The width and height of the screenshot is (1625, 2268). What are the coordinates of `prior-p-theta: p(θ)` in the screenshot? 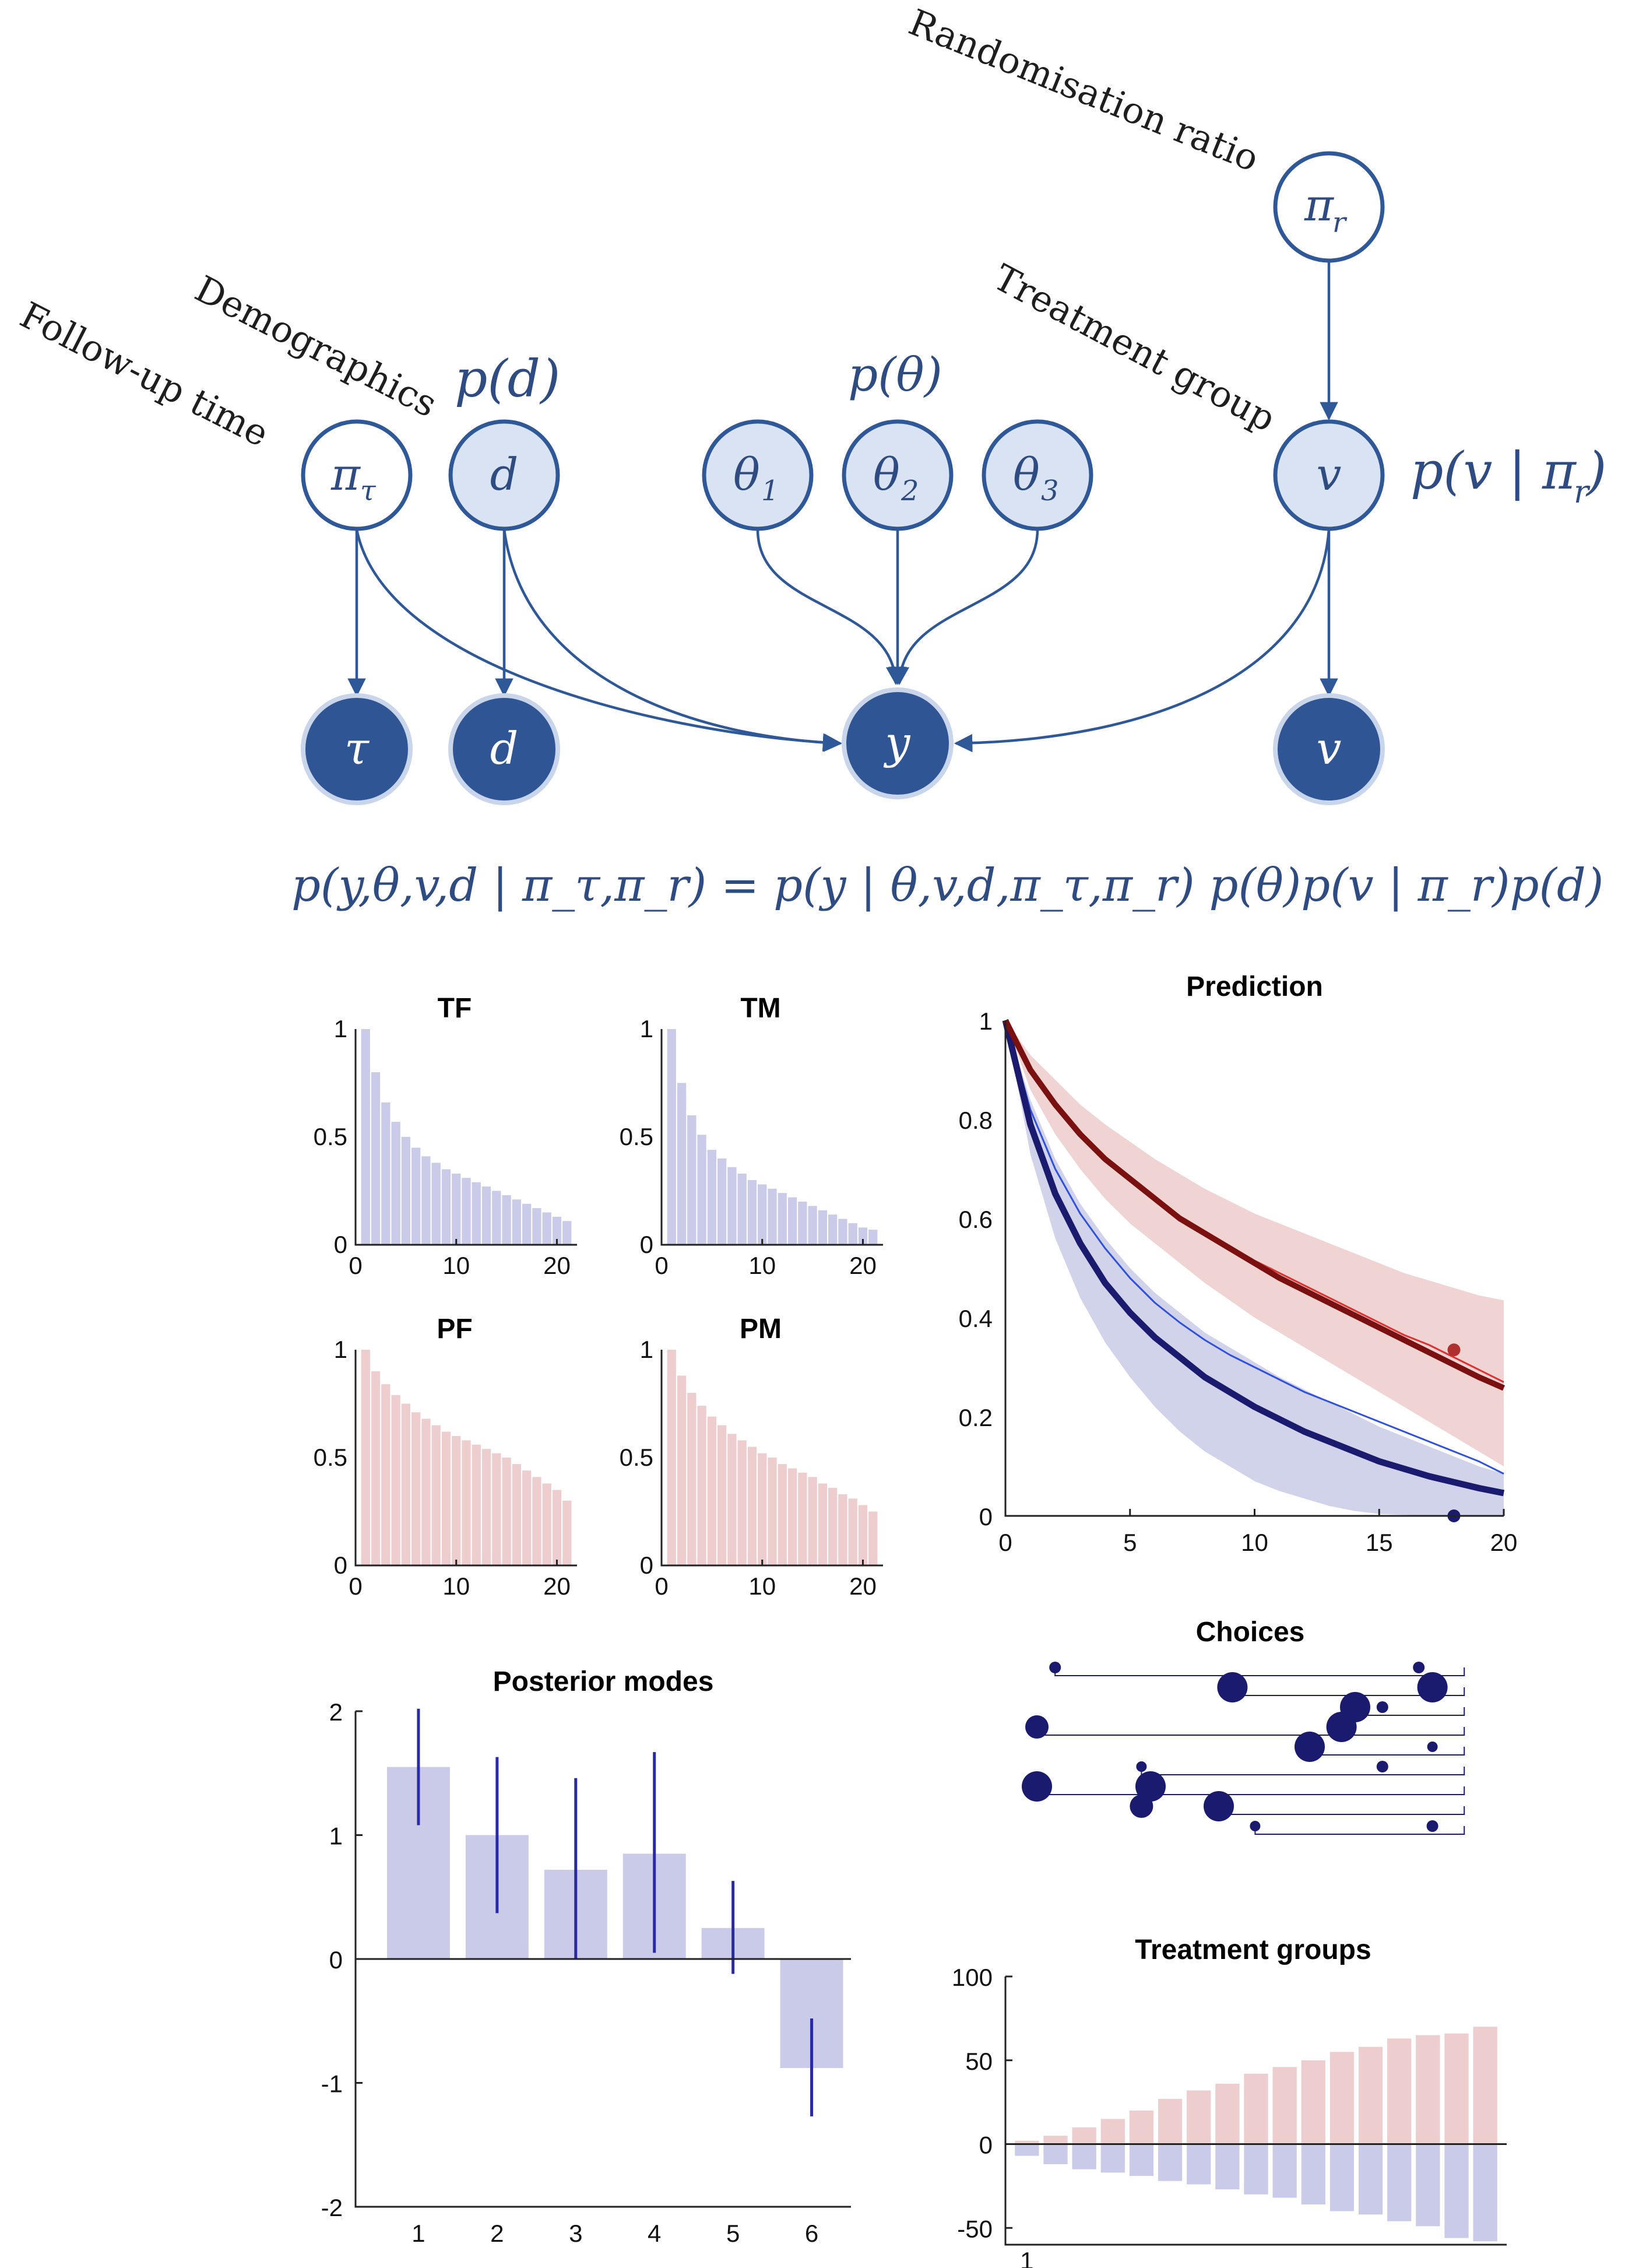 It's located at (895, 374).